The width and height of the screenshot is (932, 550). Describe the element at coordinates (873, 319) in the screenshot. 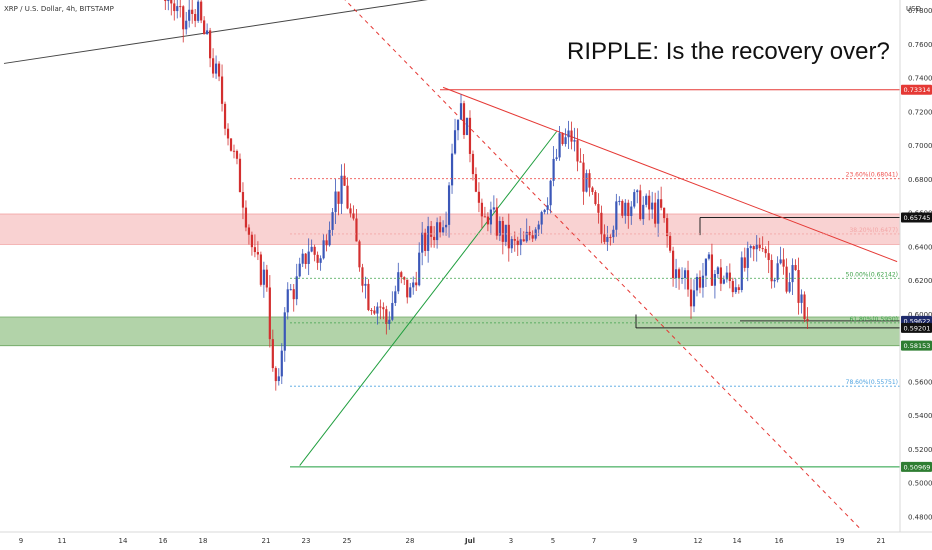

I see `fib-label: 61.80%(0.5950)` at that location.